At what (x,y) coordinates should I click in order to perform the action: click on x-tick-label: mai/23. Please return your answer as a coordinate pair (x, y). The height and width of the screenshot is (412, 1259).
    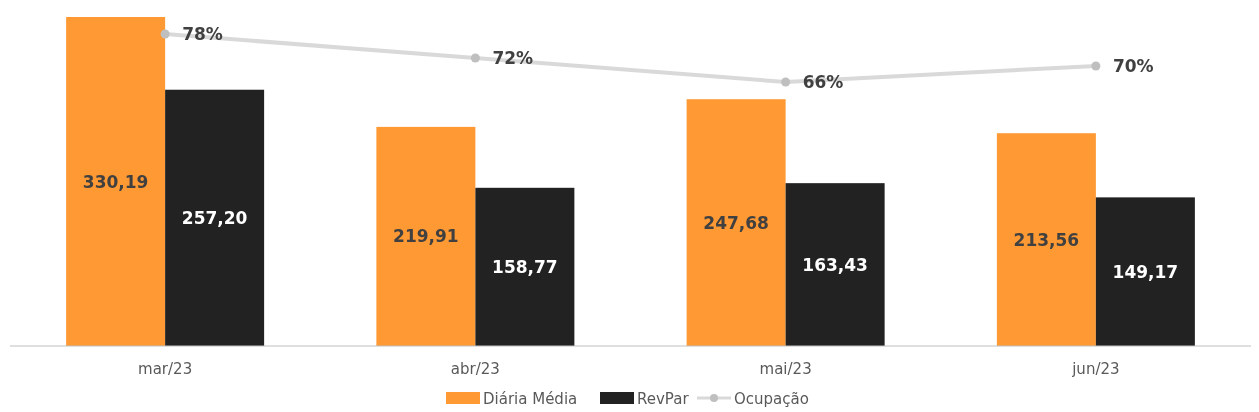
    Looking at the image, I should click on (785, 369).